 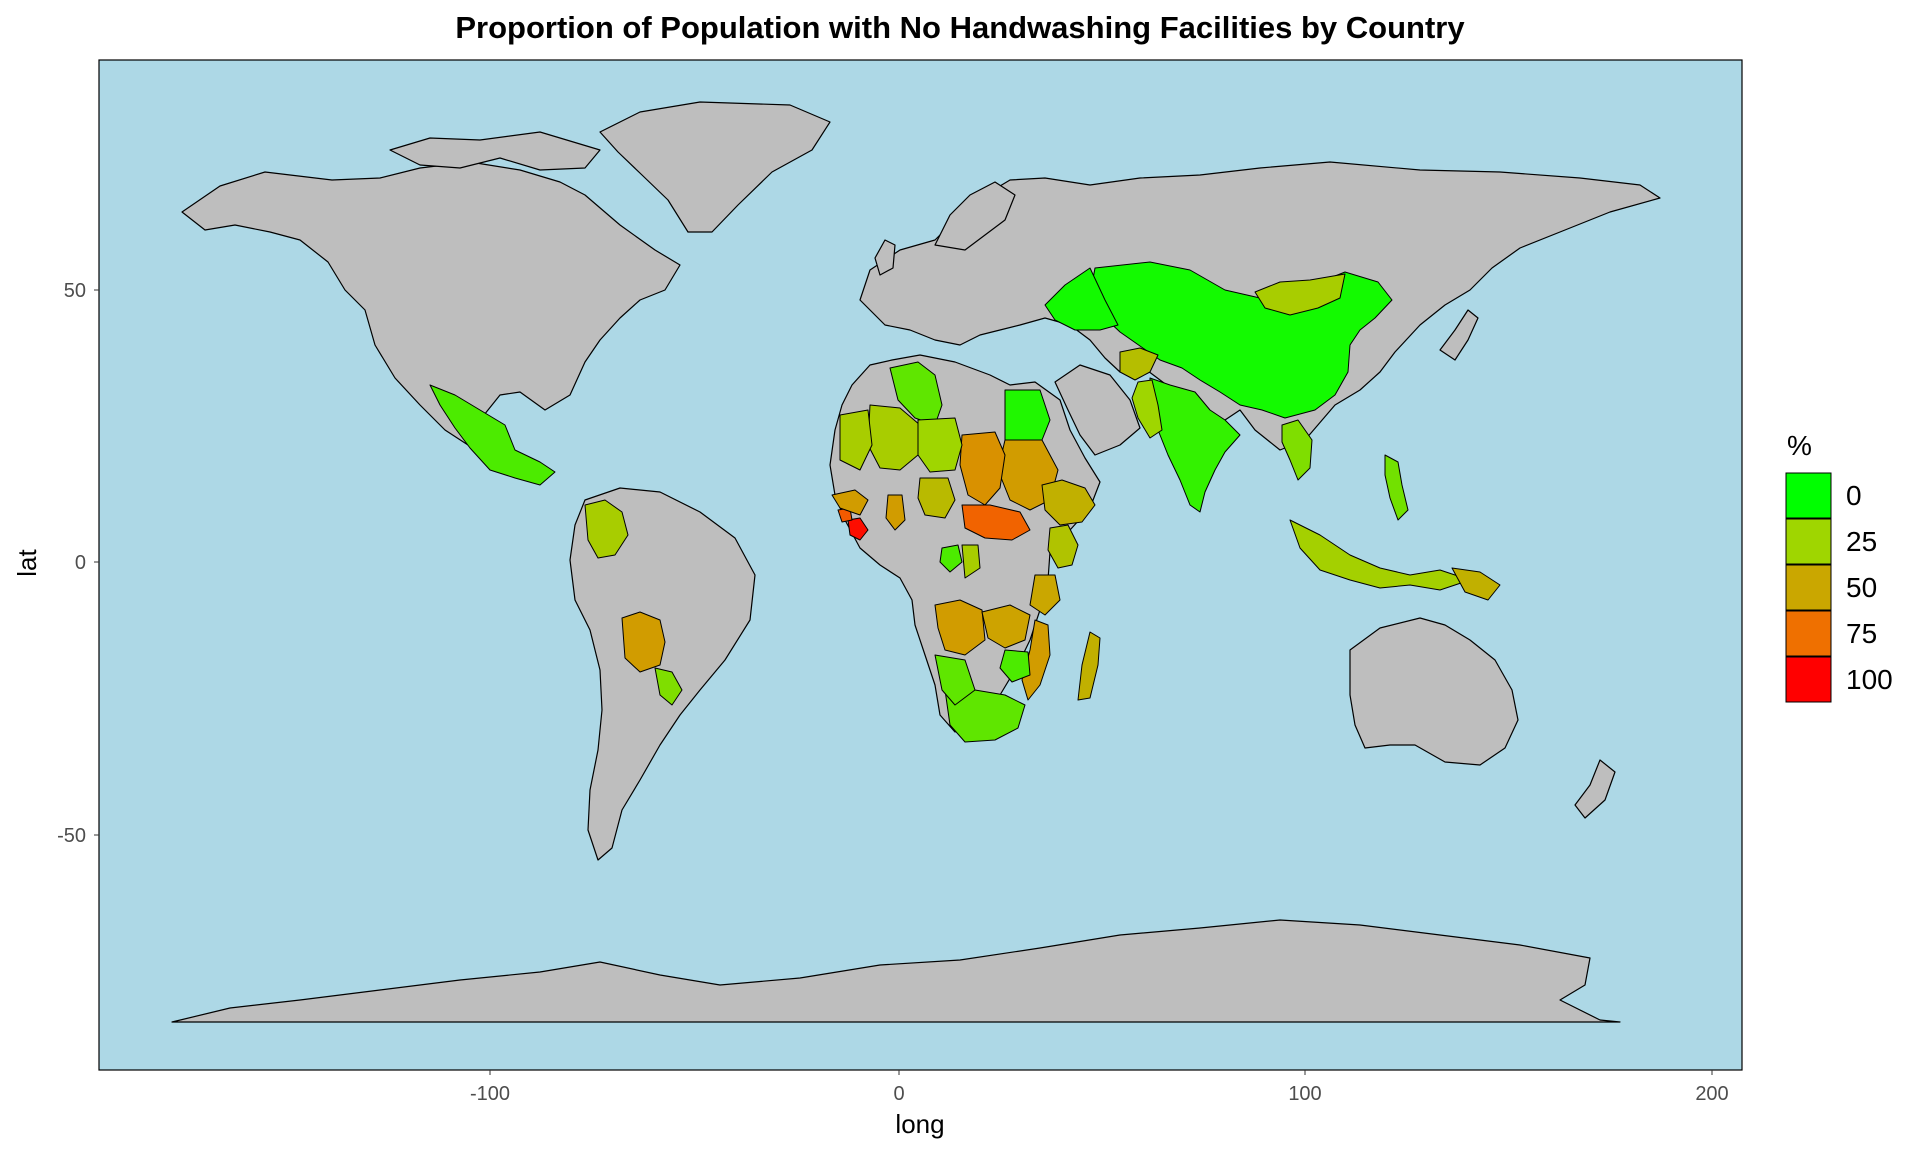 I want to click on legend-label-25: 25, so click(x=1861, y=541).